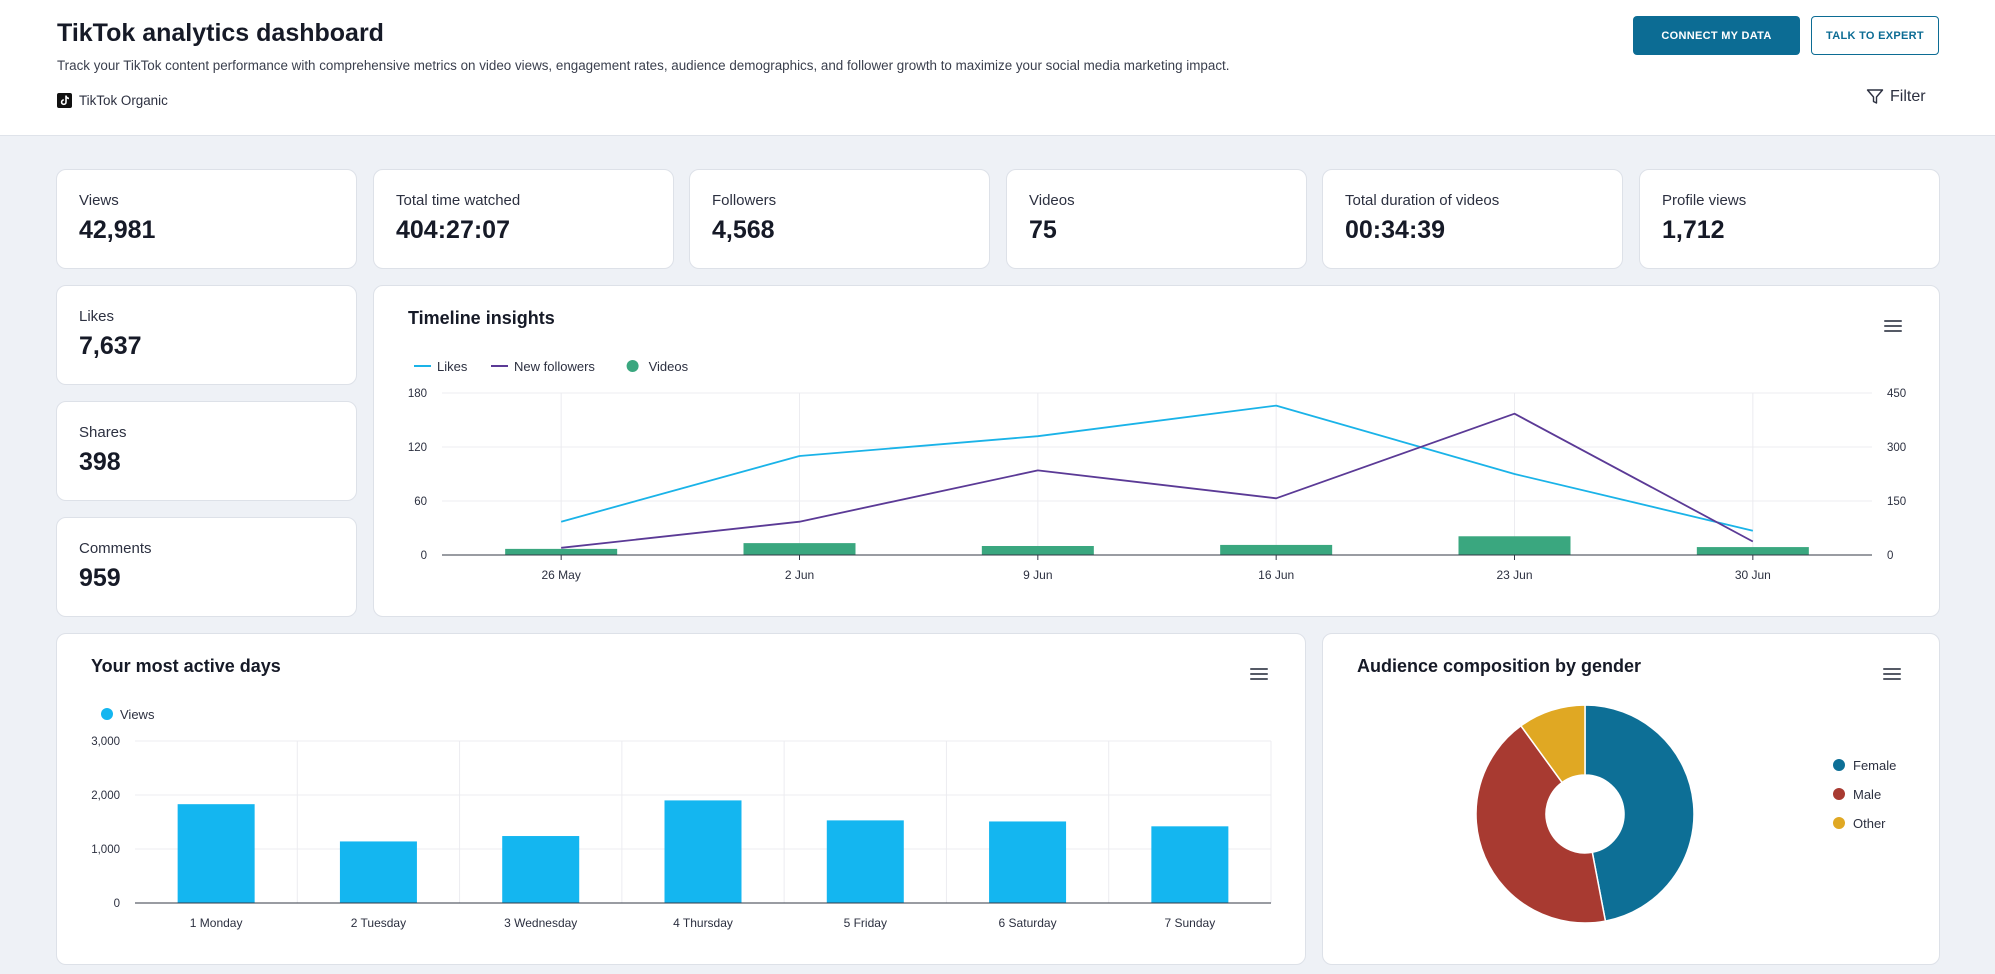  What do you see at coordinates (117, 904) in the screenshot?
I see `y-tick-label: 0` at bounding box center [117, 904].